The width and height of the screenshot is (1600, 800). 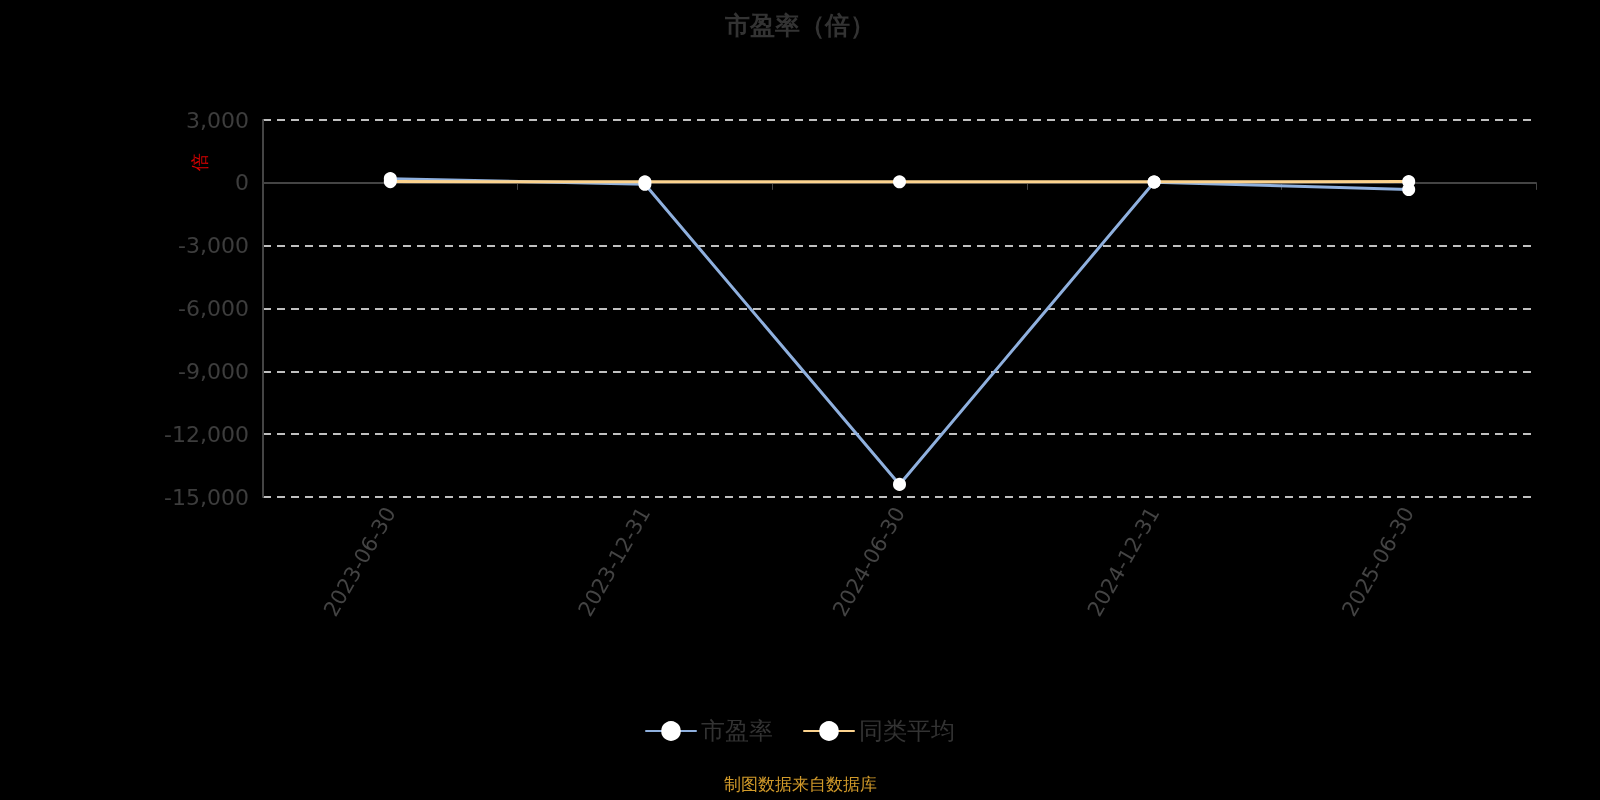 I want to click on y-tick-label: -9,000, so click(x=213, y=371).